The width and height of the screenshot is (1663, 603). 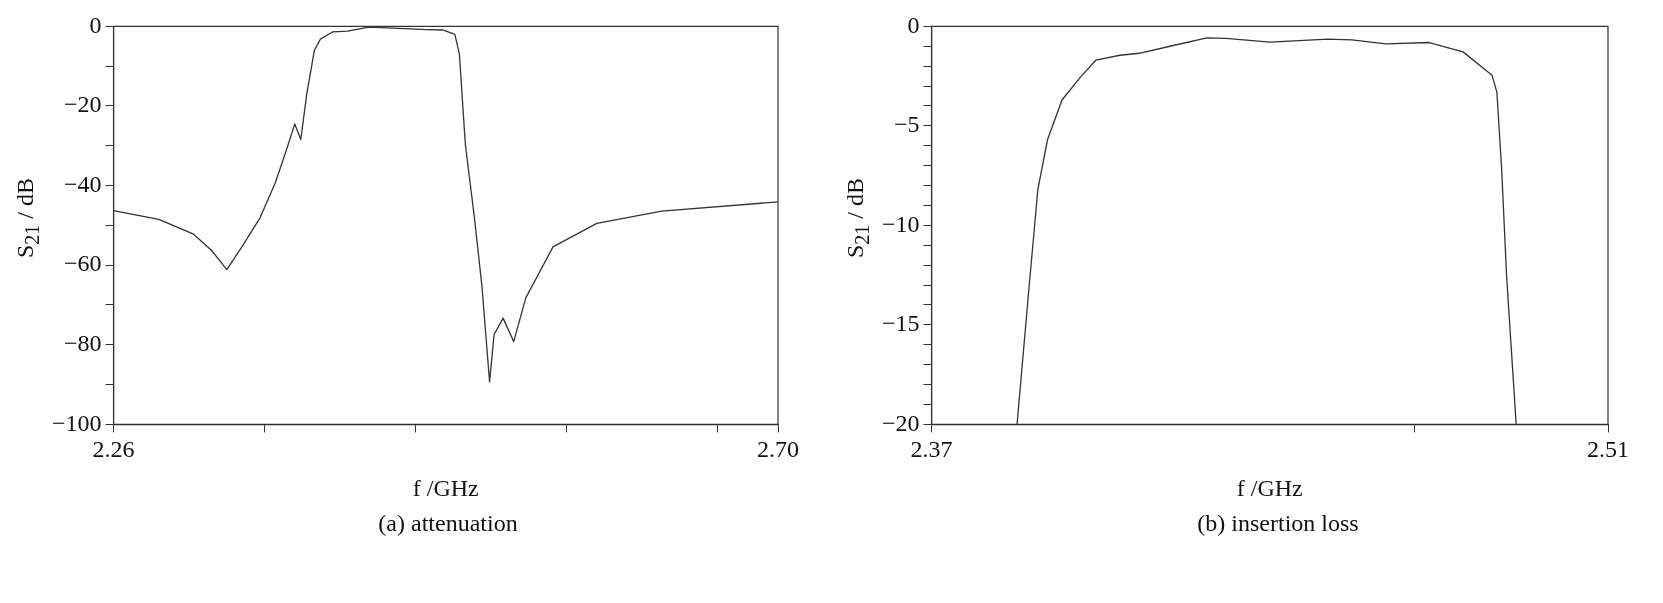 I want to click on y-tick-label: −15, so click(x=900, y=323).